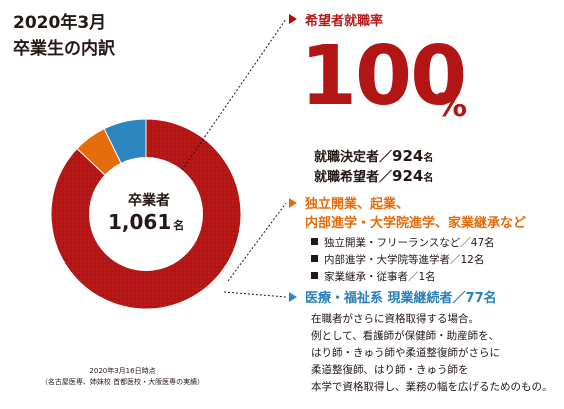 The image size is (564, 409). Describe the element at coordinates (432, 387) in the screenshot. I see `medical-note: 本学で資格取得し、業務の幅を広げるためのもの。` at that location.